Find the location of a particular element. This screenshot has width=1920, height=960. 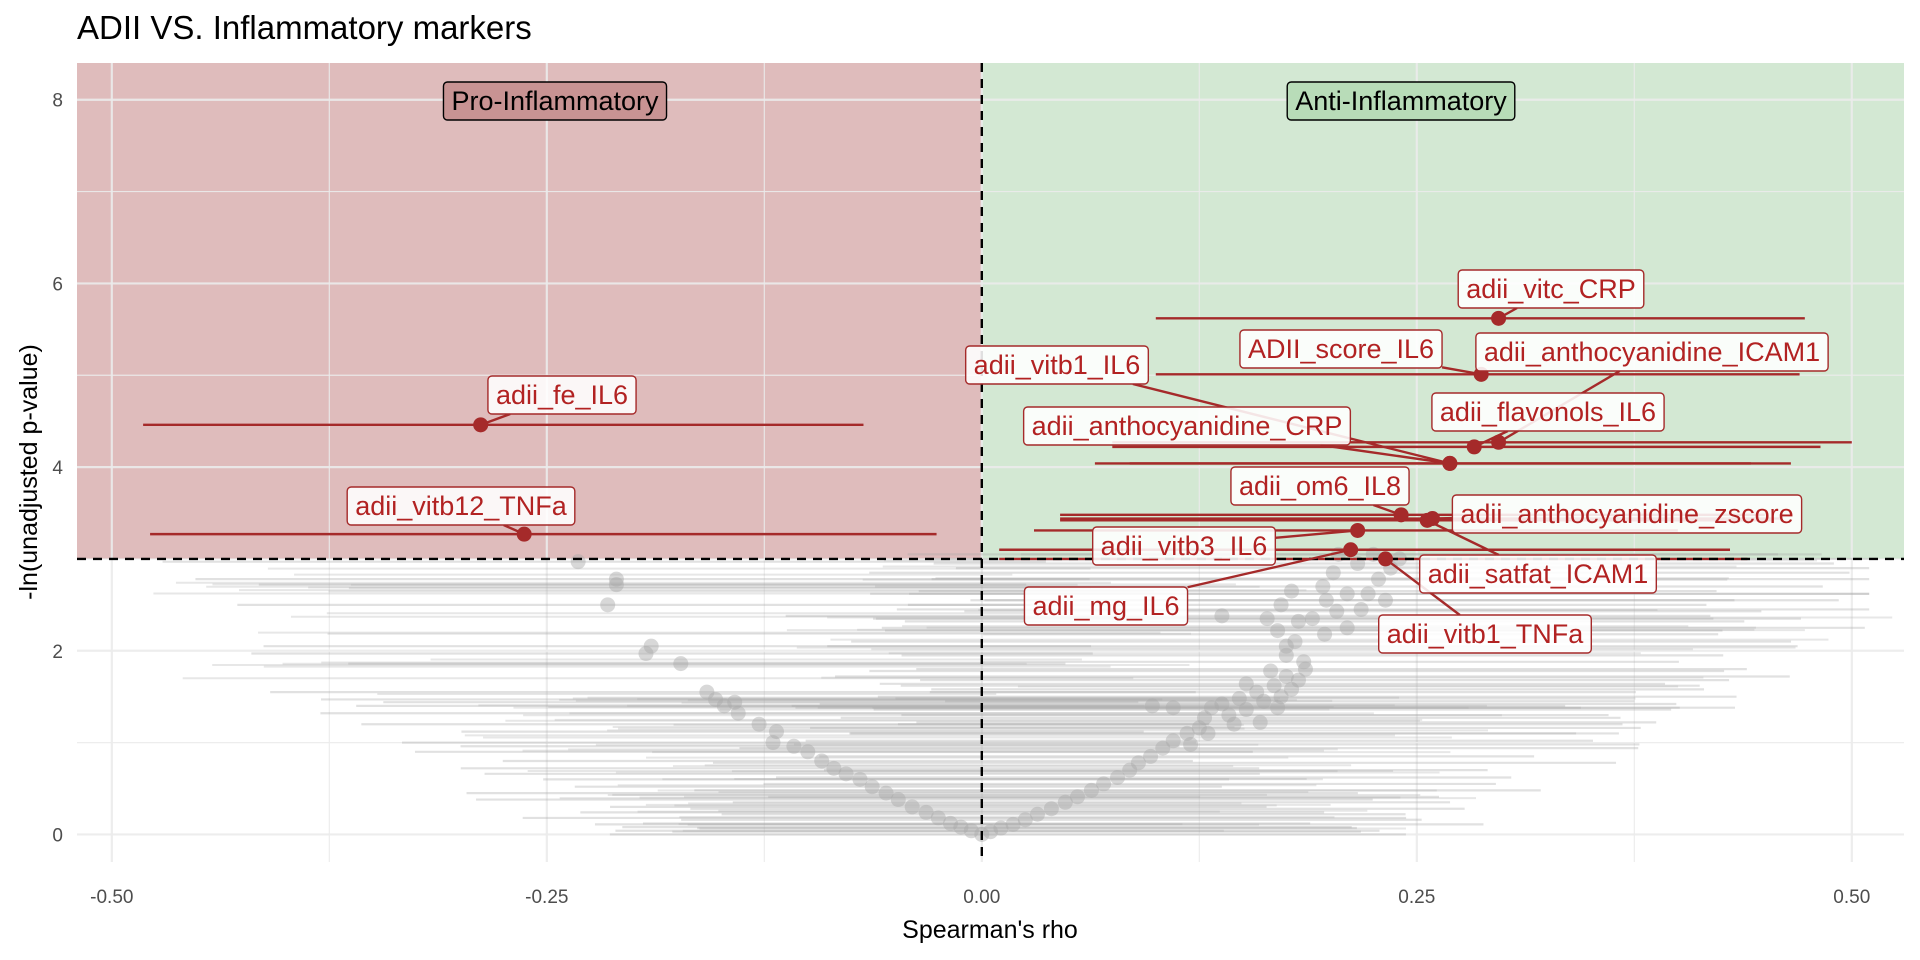

x-tick-label: 0.00 is located at coordinates (981, 897).